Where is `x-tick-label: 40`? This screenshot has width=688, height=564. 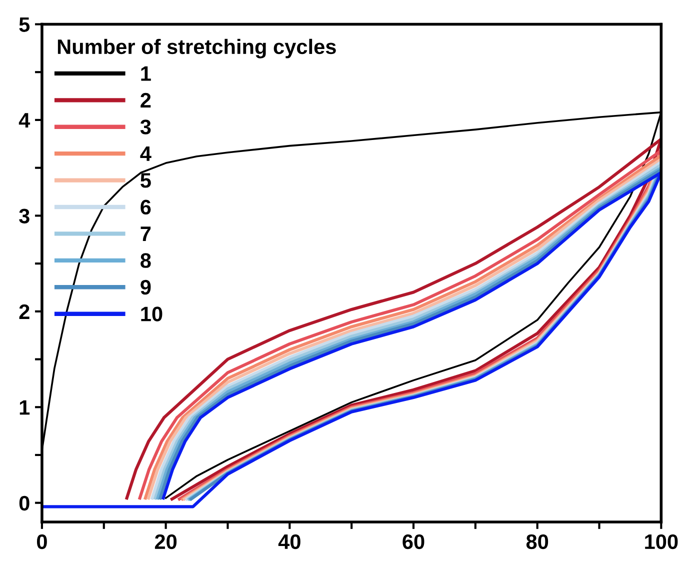 x-tick-label: 40 is located at coordinates (289, 542).